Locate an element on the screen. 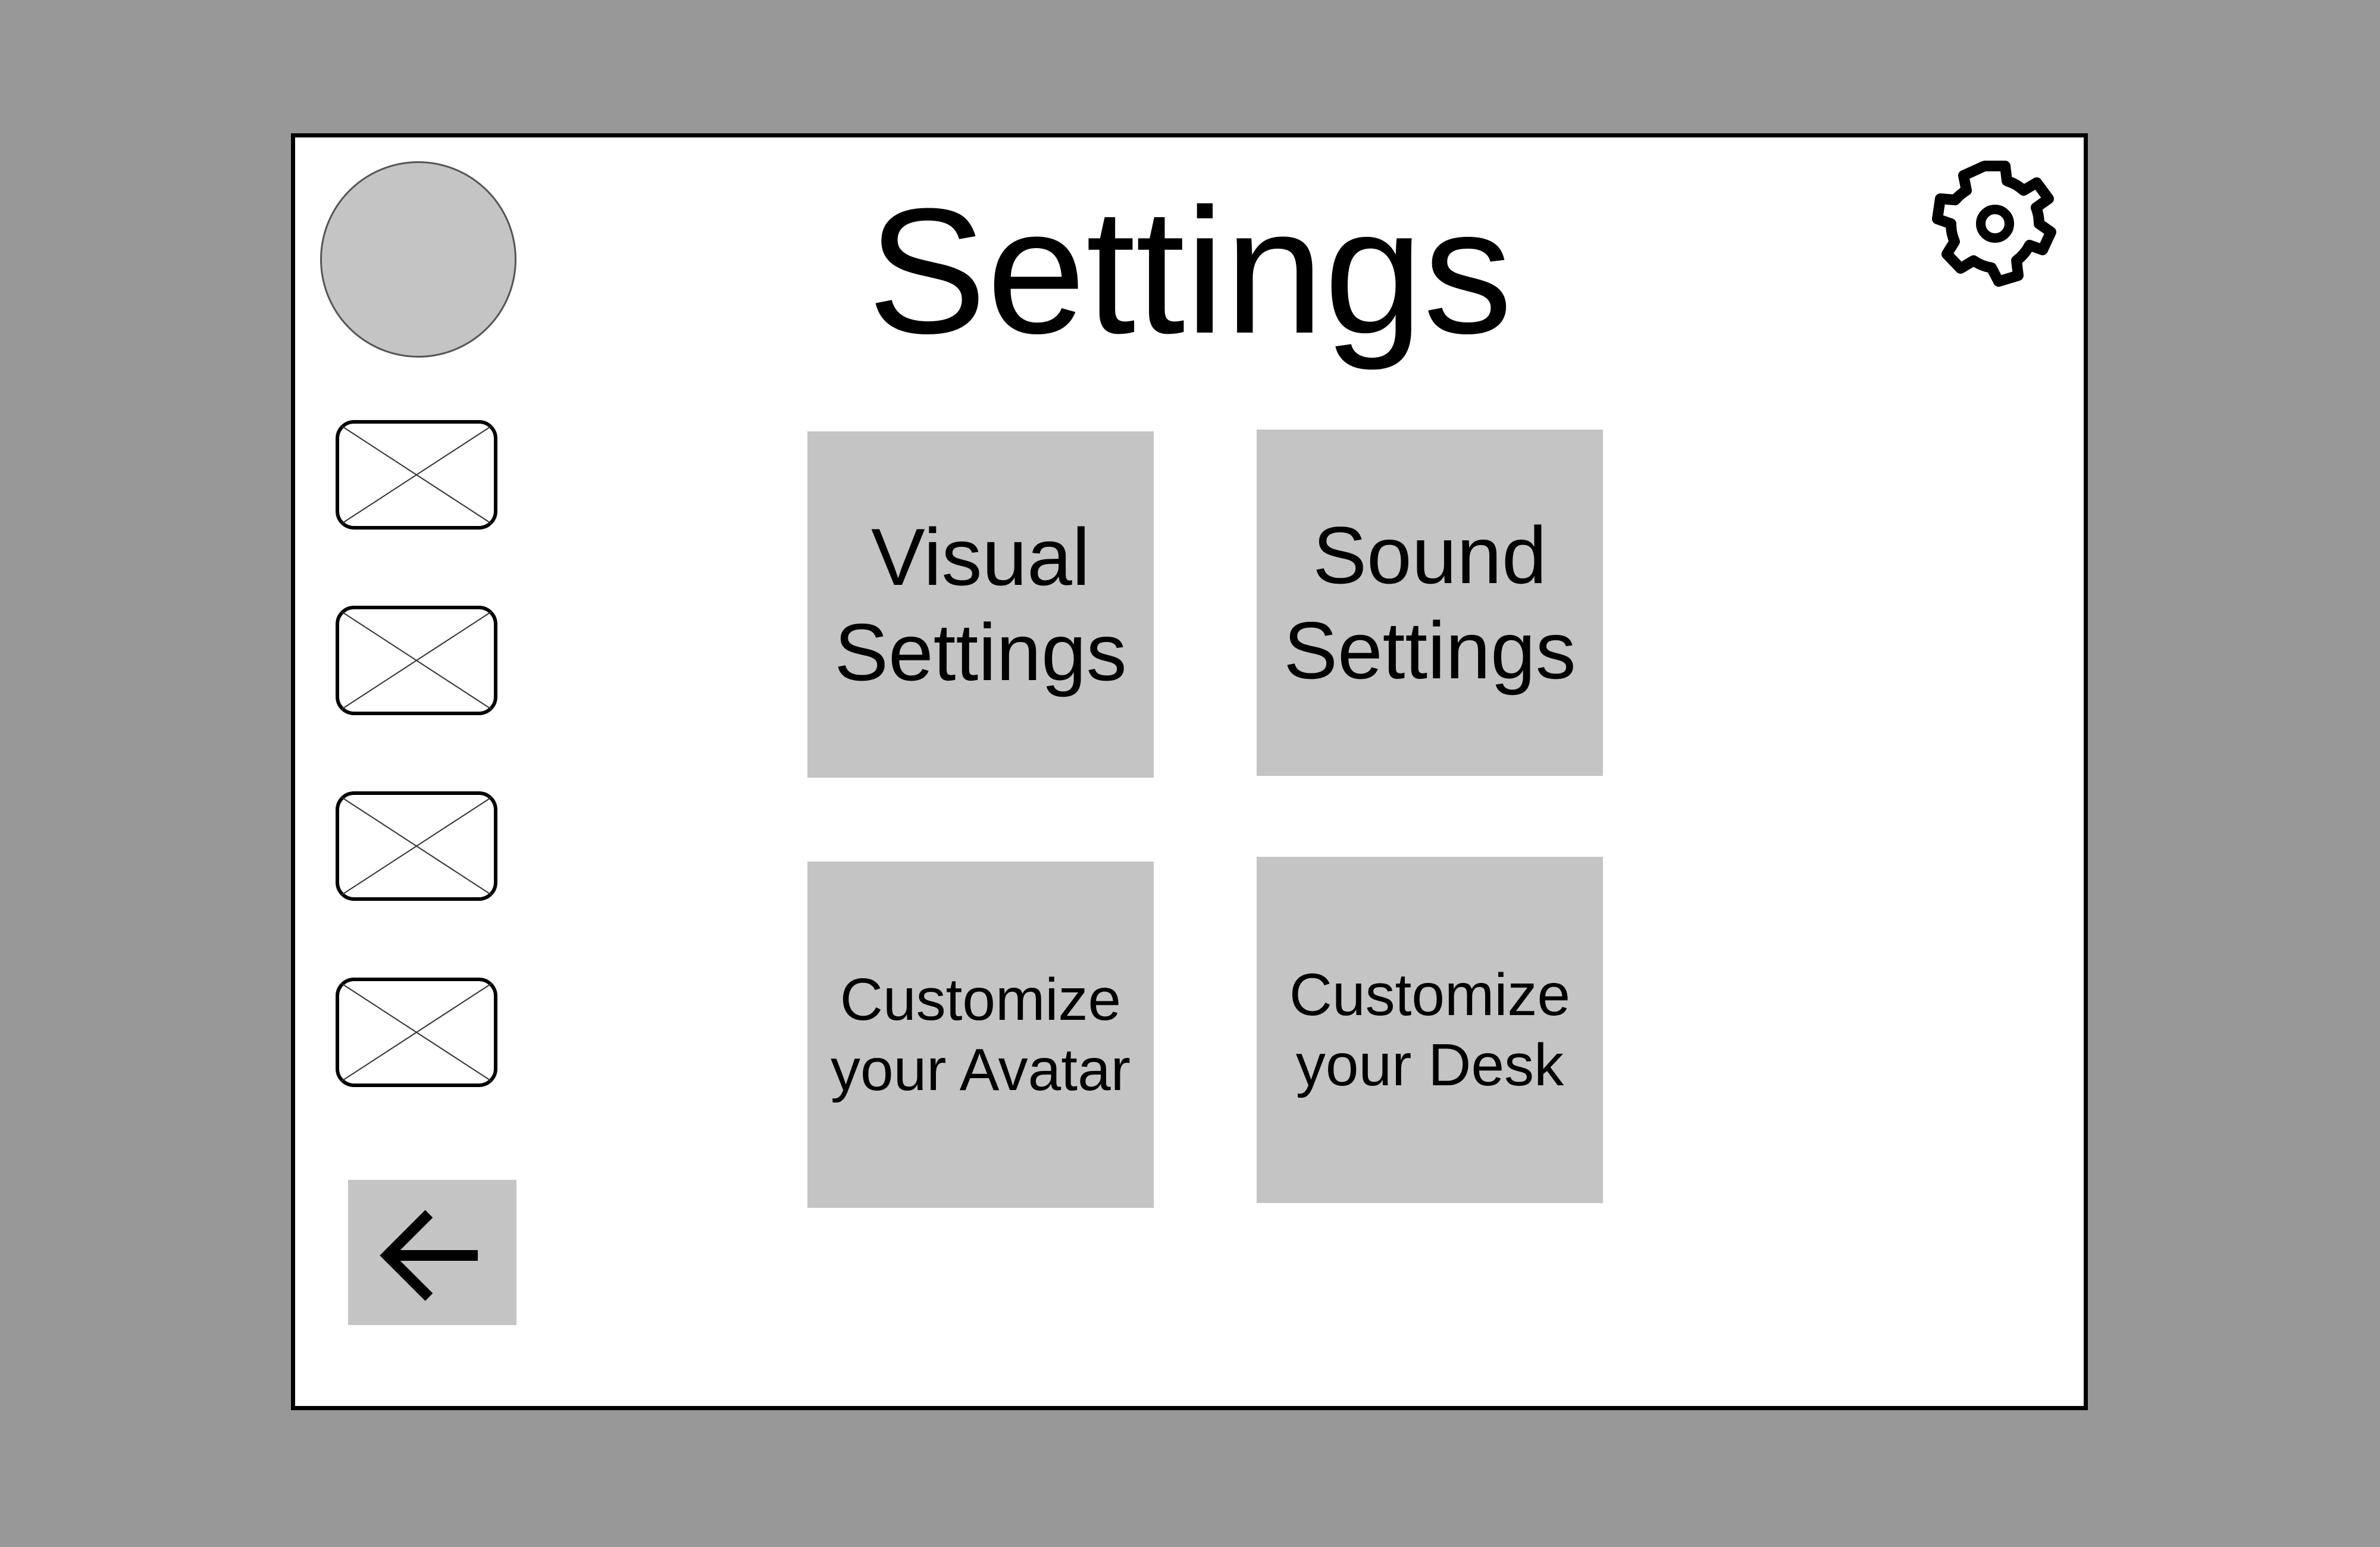 The height and width of the screenshot is (1547, 2380). back-button is located at coordinates (432, 1252).